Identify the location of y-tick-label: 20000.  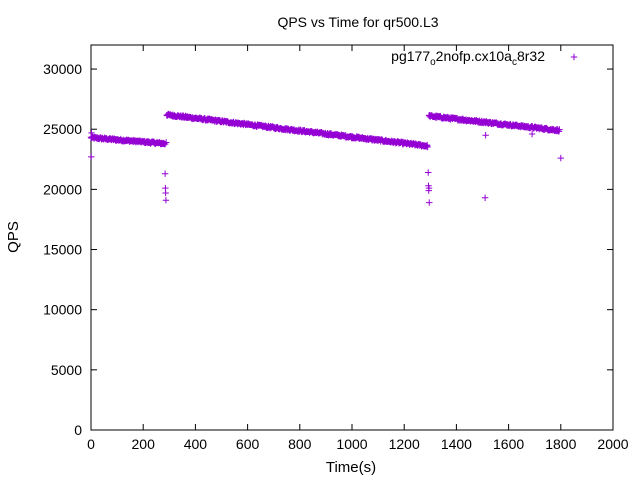
(62, 189).